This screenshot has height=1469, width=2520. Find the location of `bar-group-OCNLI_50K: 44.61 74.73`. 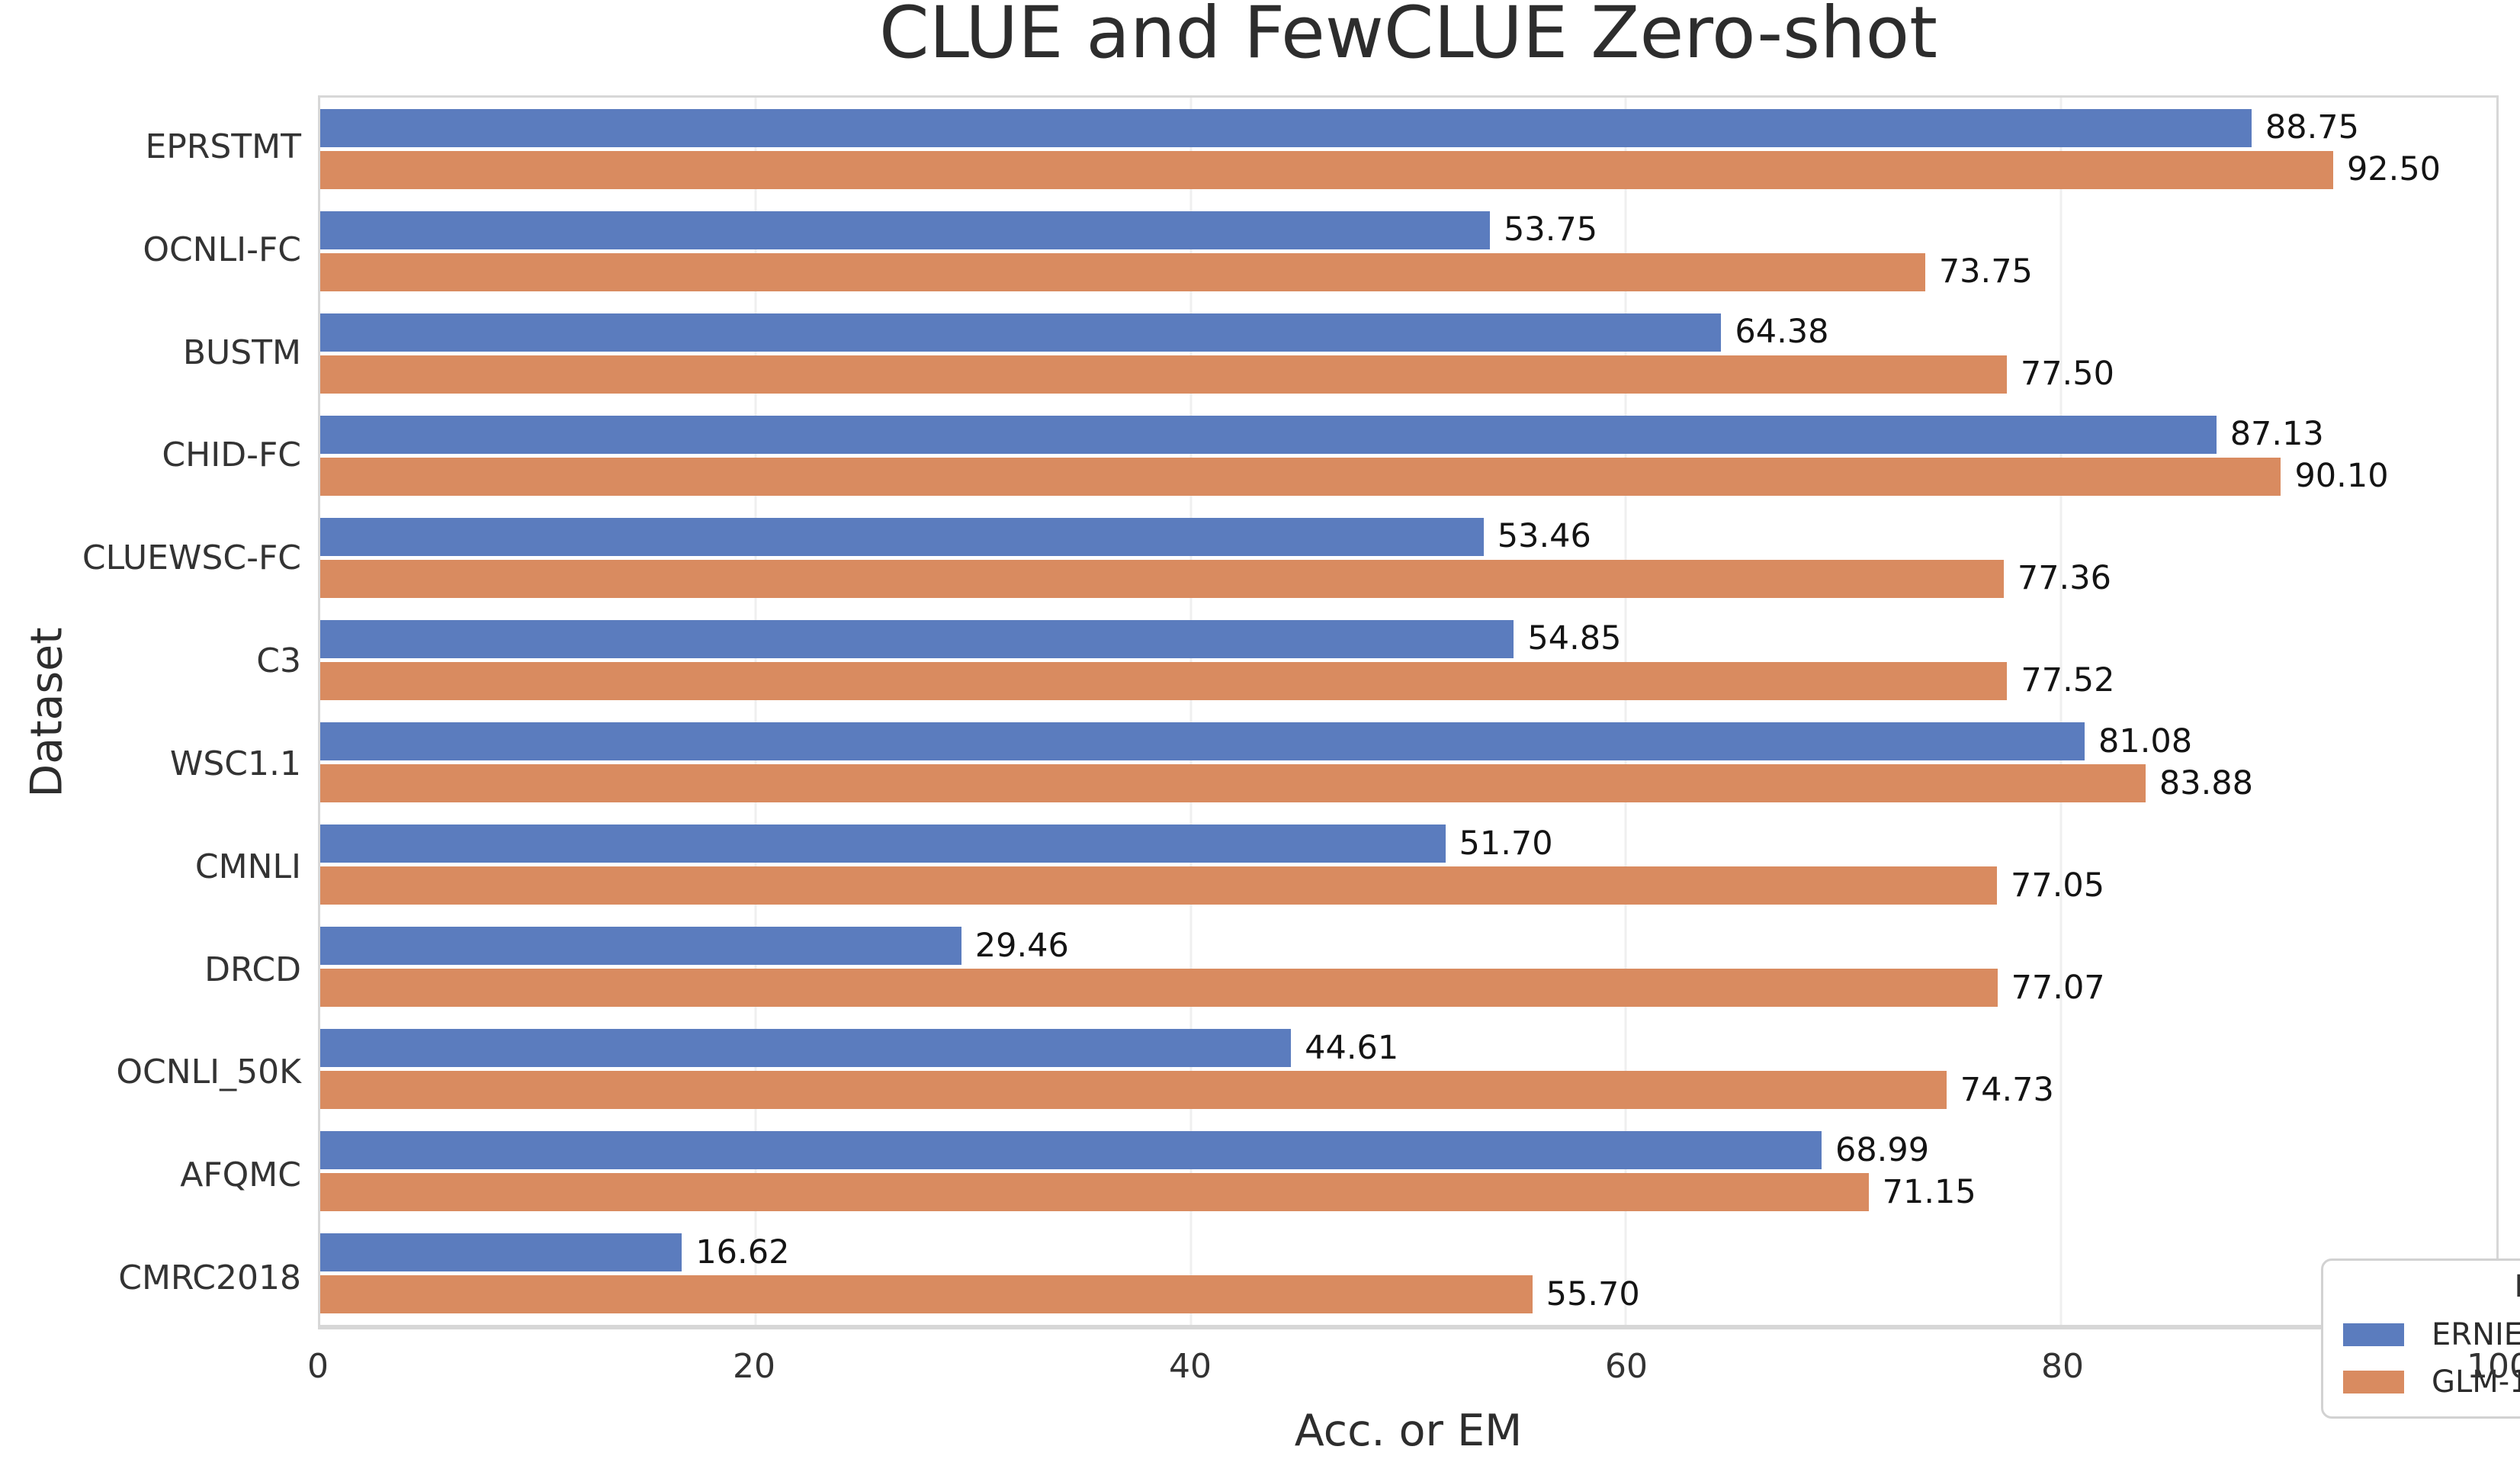

bar-group-OCNLI_50K: 44.61 74.73 is located at coordinates (1408, 1069).